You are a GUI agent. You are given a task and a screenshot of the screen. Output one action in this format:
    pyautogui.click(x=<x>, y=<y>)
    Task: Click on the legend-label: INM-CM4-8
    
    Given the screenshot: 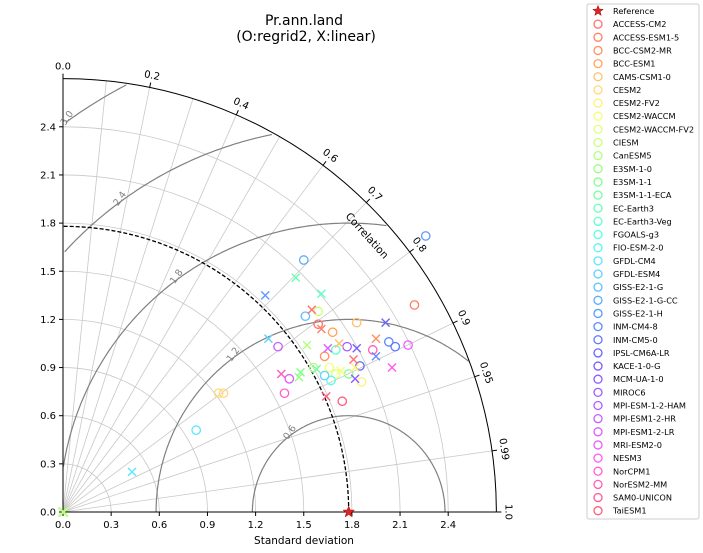 What is the action you would take?
    pyautogui.click(x=635, y=327)
    